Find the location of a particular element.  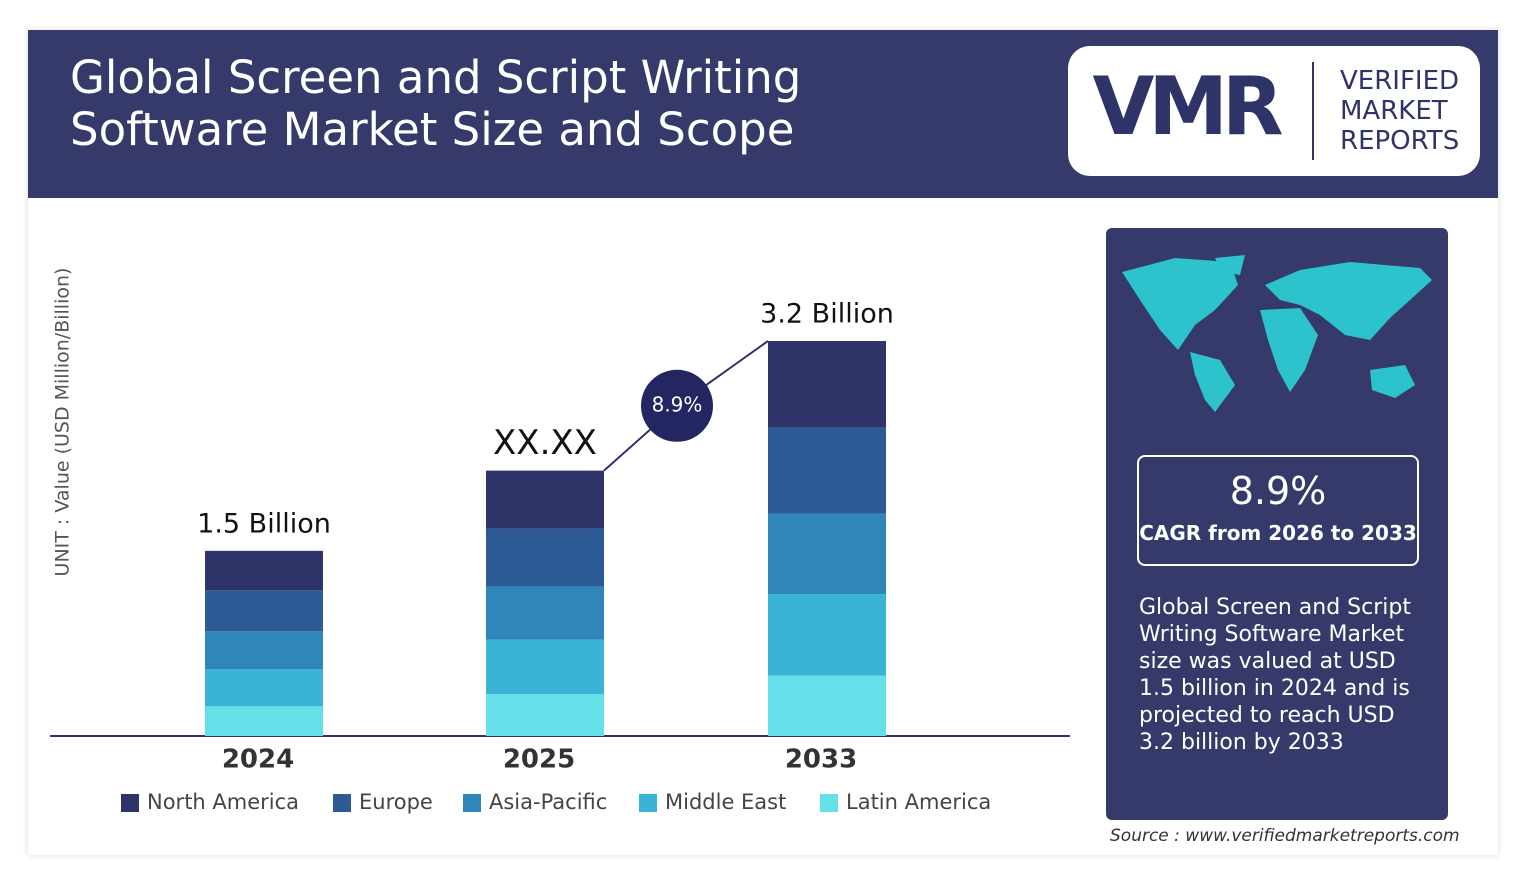

x-tick-label: 2024 is located at coordinates (258, 760).